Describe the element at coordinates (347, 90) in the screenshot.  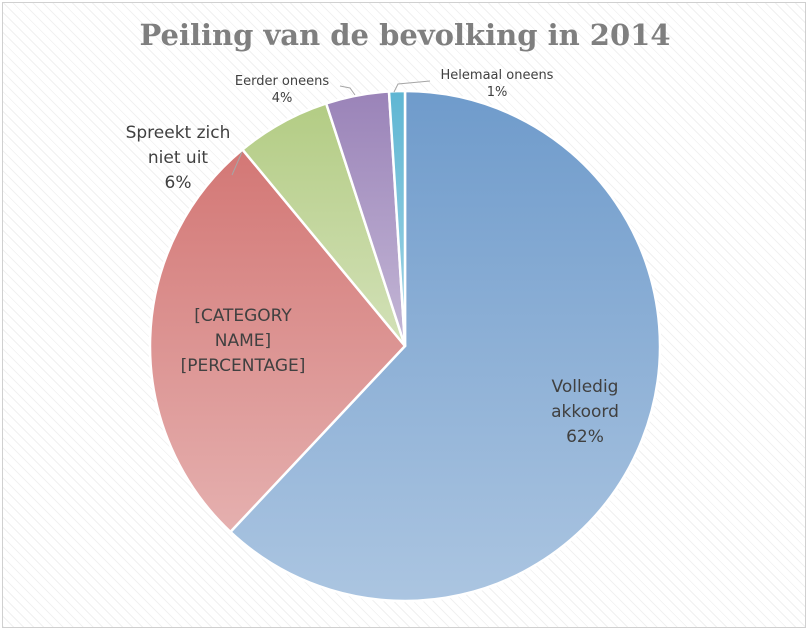
I see `leader-line-eerder-oneens` at that location.